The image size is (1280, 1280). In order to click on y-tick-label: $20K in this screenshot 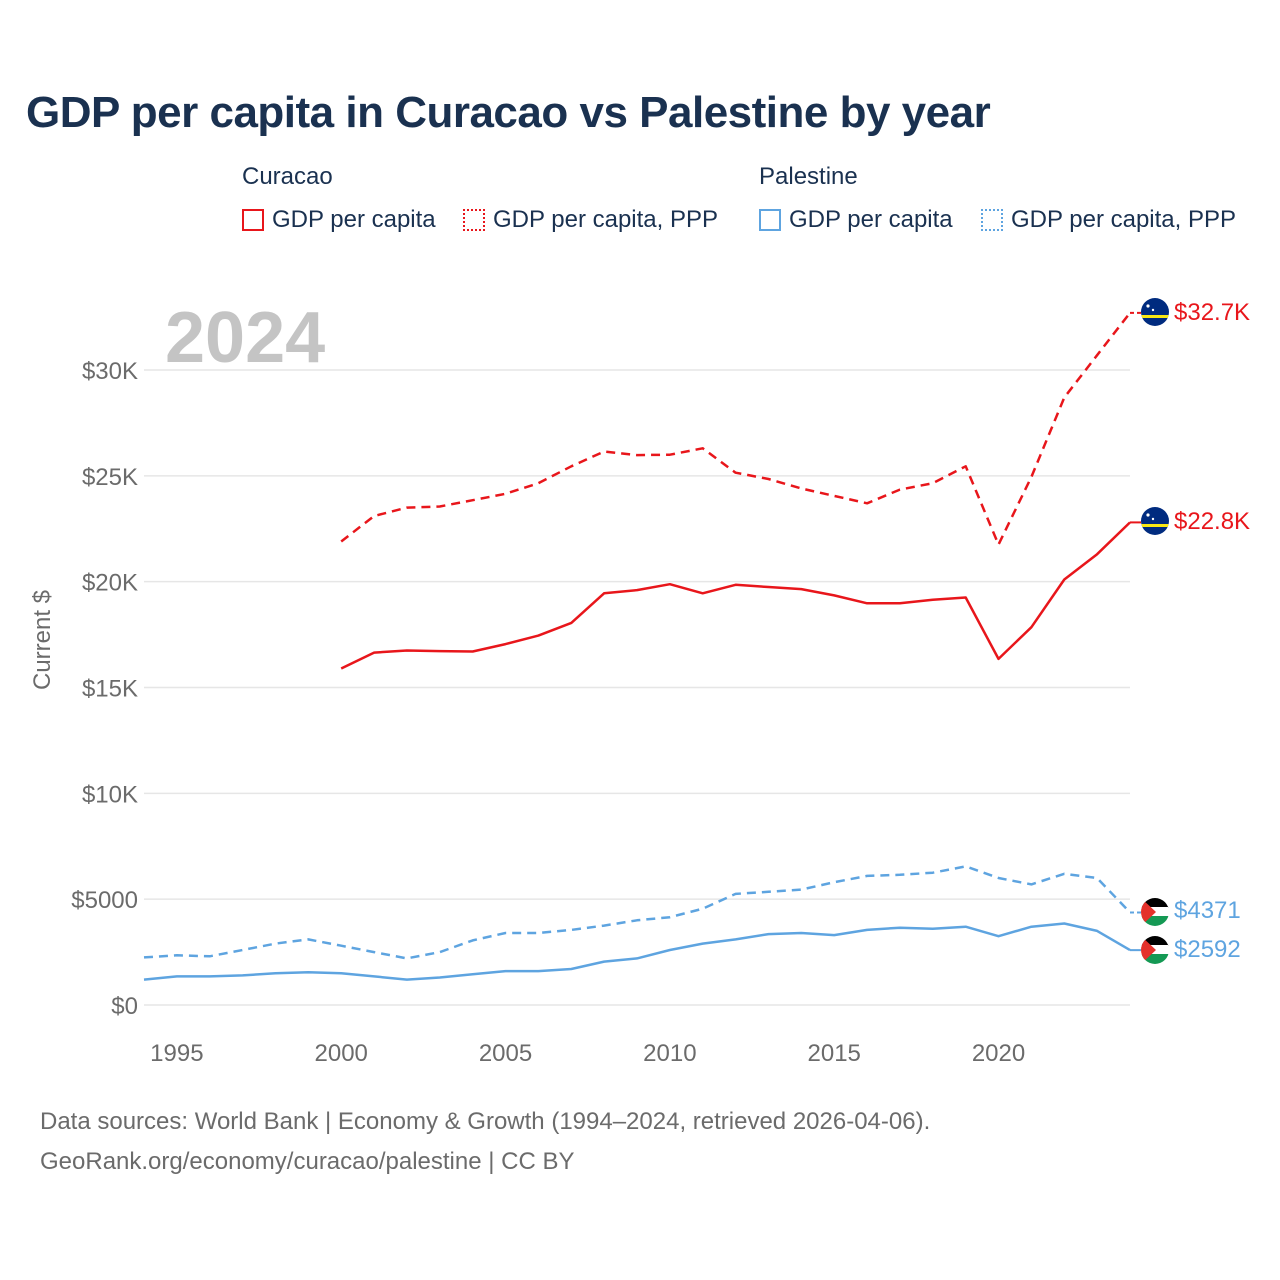, I will do `click(110, 583)`.